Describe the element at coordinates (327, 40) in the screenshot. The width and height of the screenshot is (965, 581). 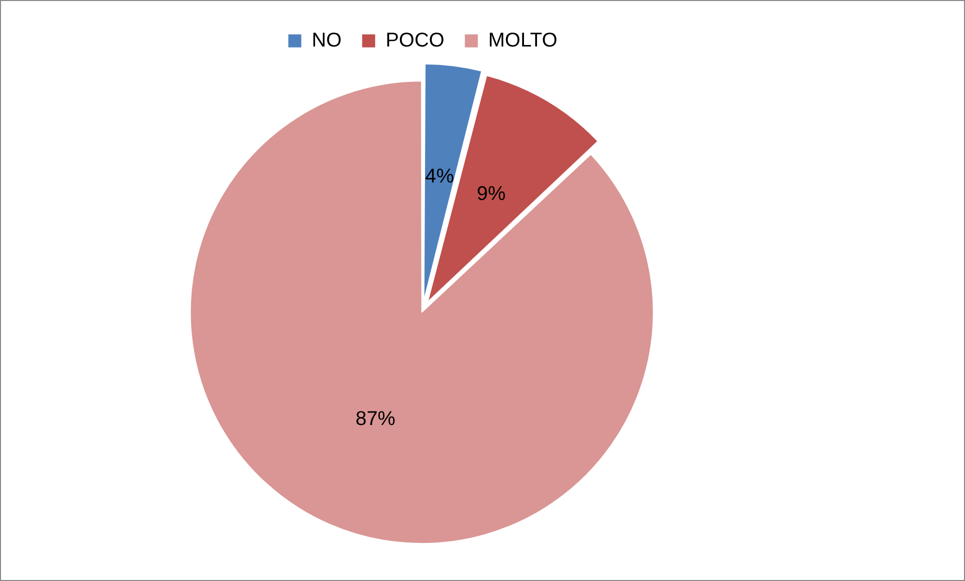
I see `legend-label: NO` at that location.